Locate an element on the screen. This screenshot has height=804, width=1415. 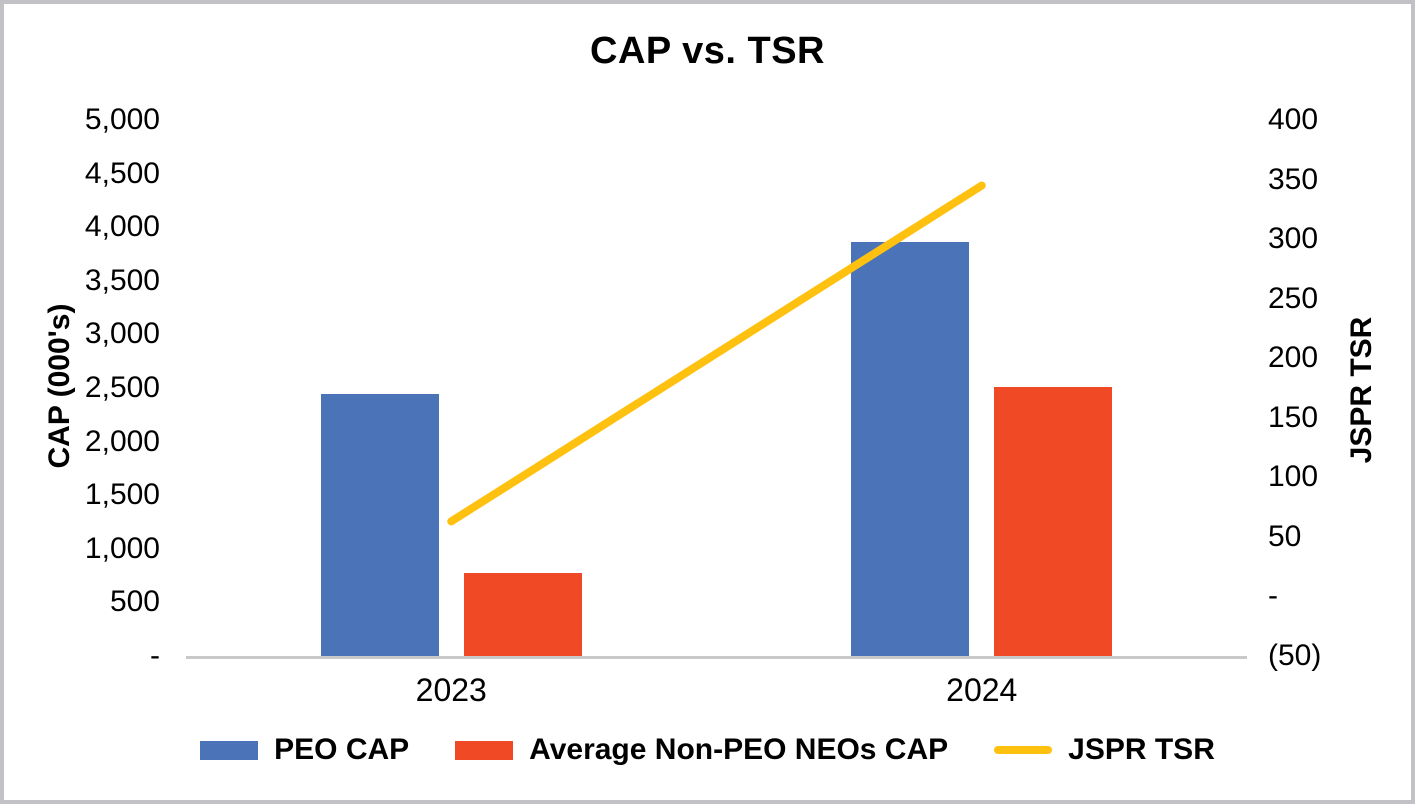
legend-label: JSPR TSR is located at coordinates (1141, 749).